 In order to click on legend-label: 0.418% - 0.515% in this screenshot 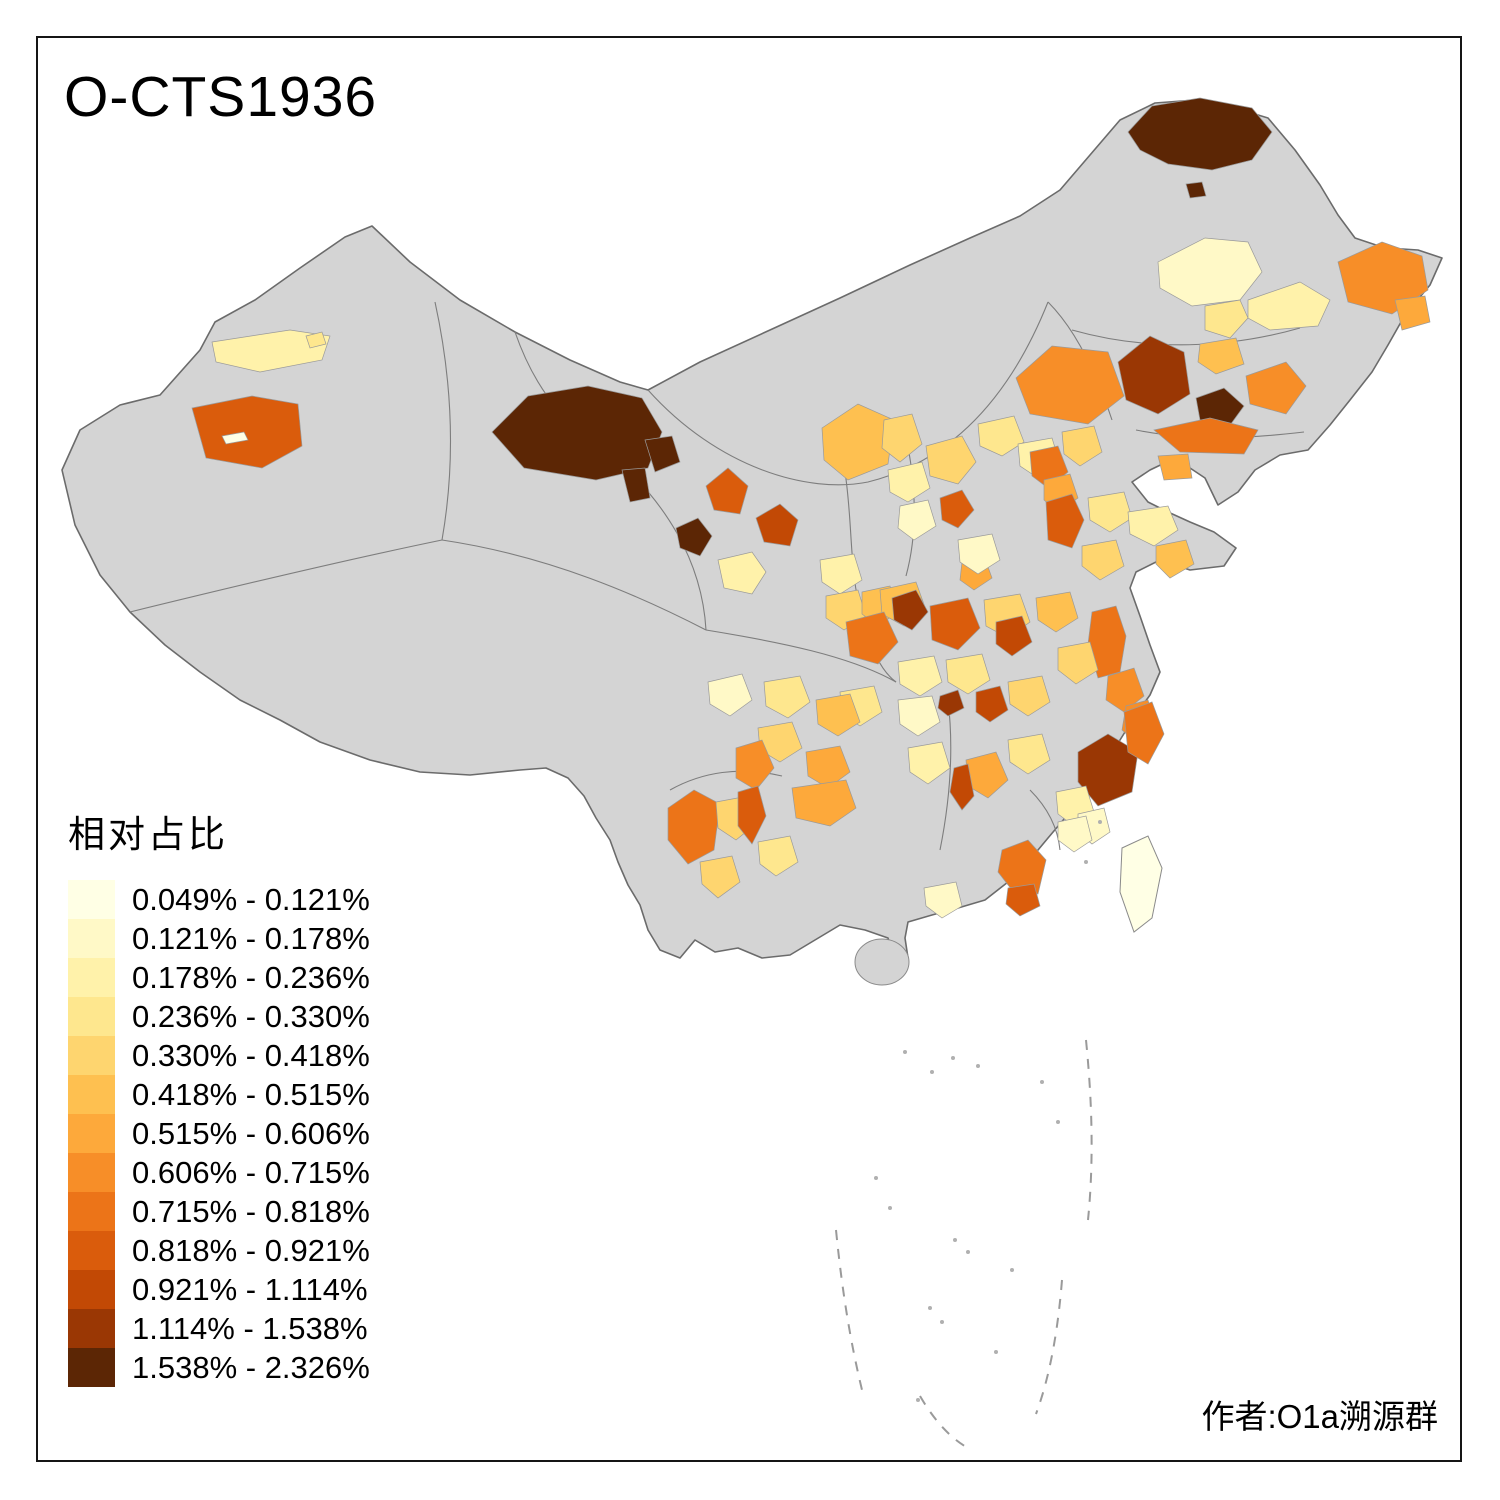, I will do `click(251, 1094)`.